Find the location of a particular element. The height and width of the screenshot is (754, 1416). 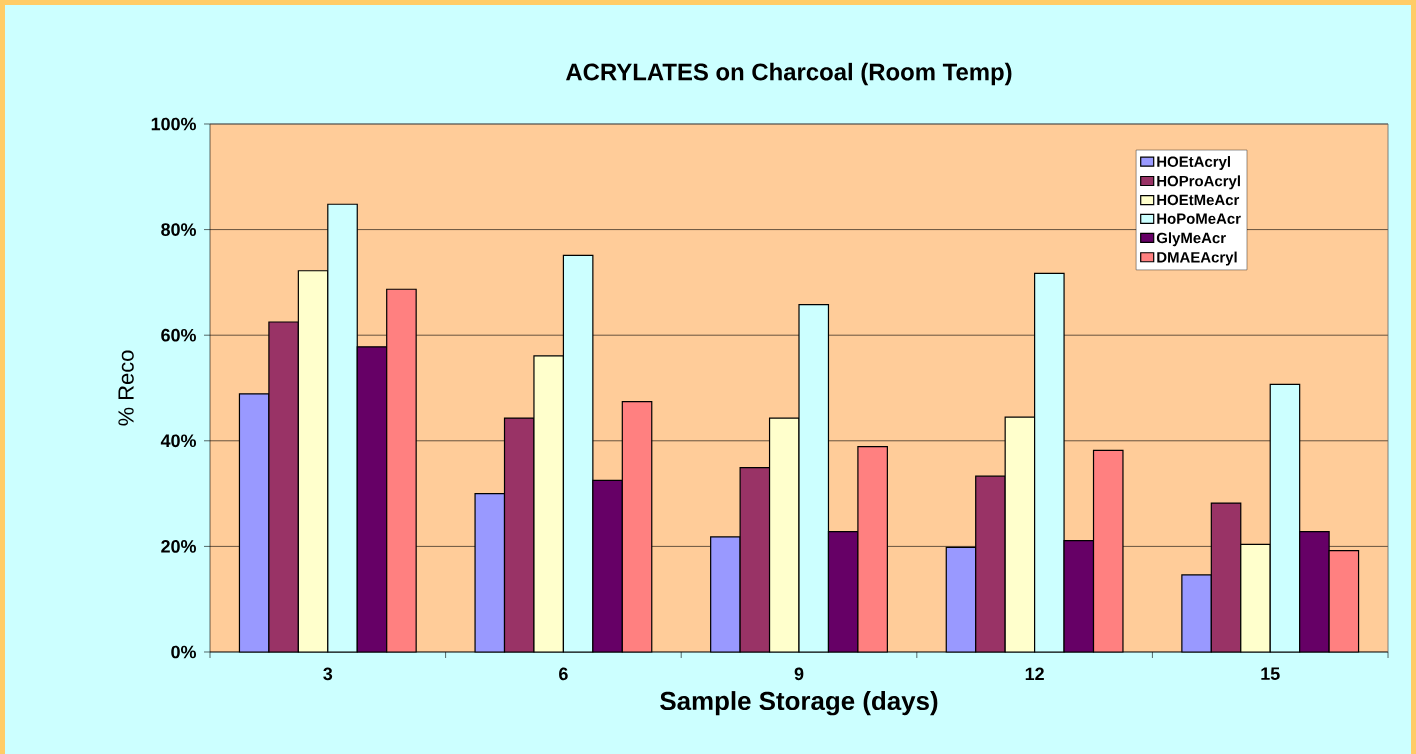

y-tick-label: 80% is located at coordinates (178, 229).